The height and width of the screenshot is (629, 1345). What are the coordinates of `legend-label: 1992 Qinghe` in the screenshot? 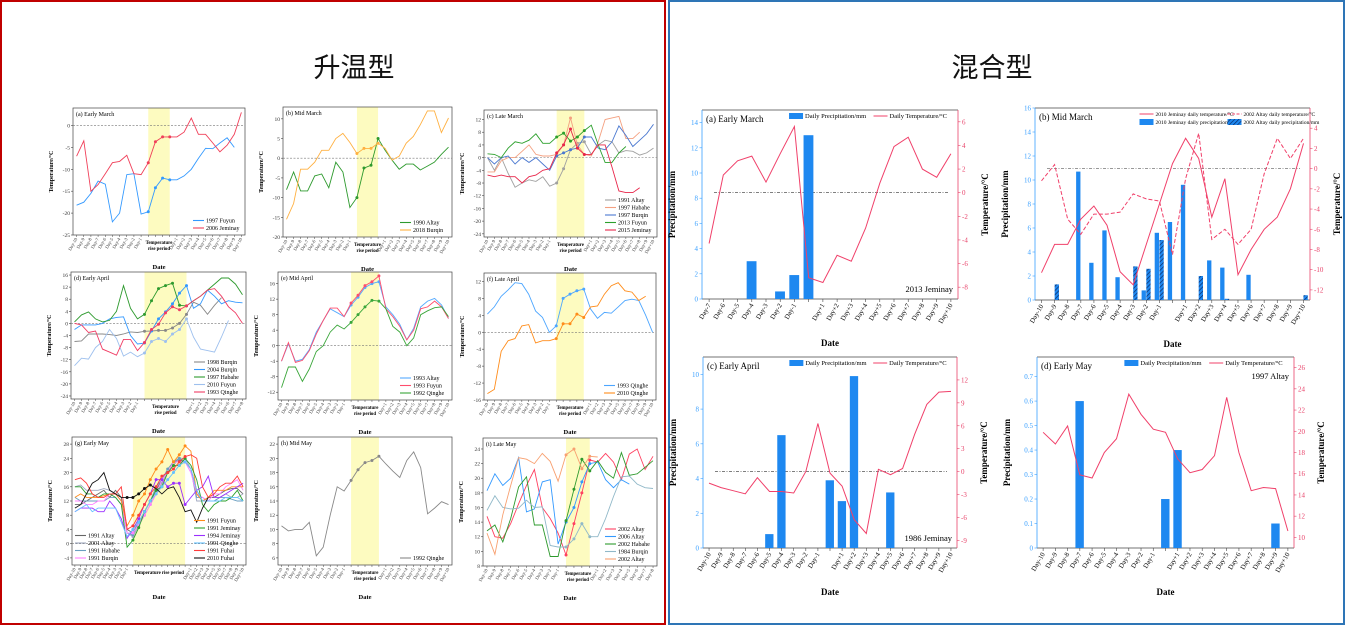 It's located at (429, 394).